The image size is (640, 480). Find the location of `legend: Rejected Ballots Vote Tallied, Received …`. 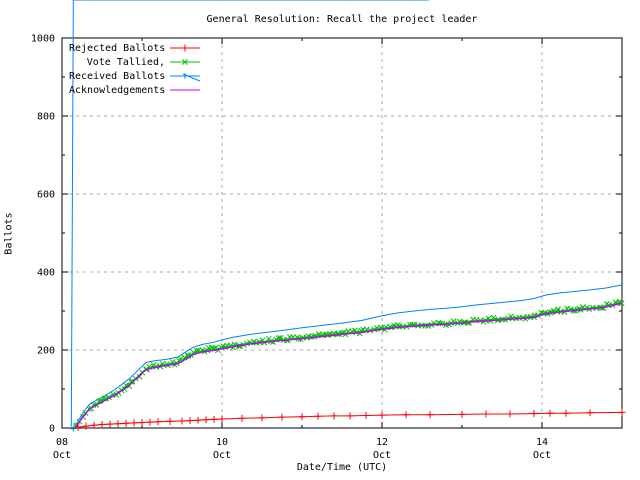

legend: Rejected Ballots Vote Tallied, Received … is located at coordinates (135, 69).